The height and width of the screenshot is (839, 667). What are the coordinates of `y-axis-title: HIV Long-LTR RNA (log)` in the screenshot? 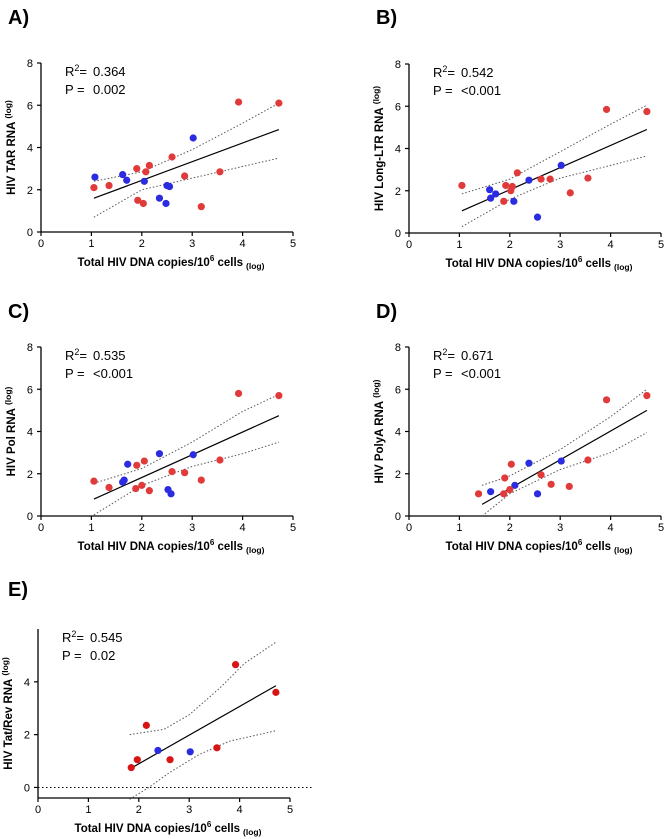 It's located at (378, 148).